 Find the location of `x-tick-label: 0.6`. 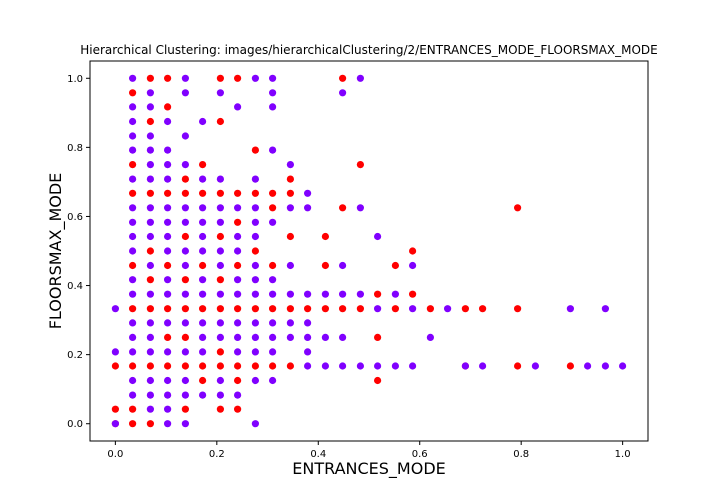

x-tick-label: 0.6 is located at coordinates (420, 454).